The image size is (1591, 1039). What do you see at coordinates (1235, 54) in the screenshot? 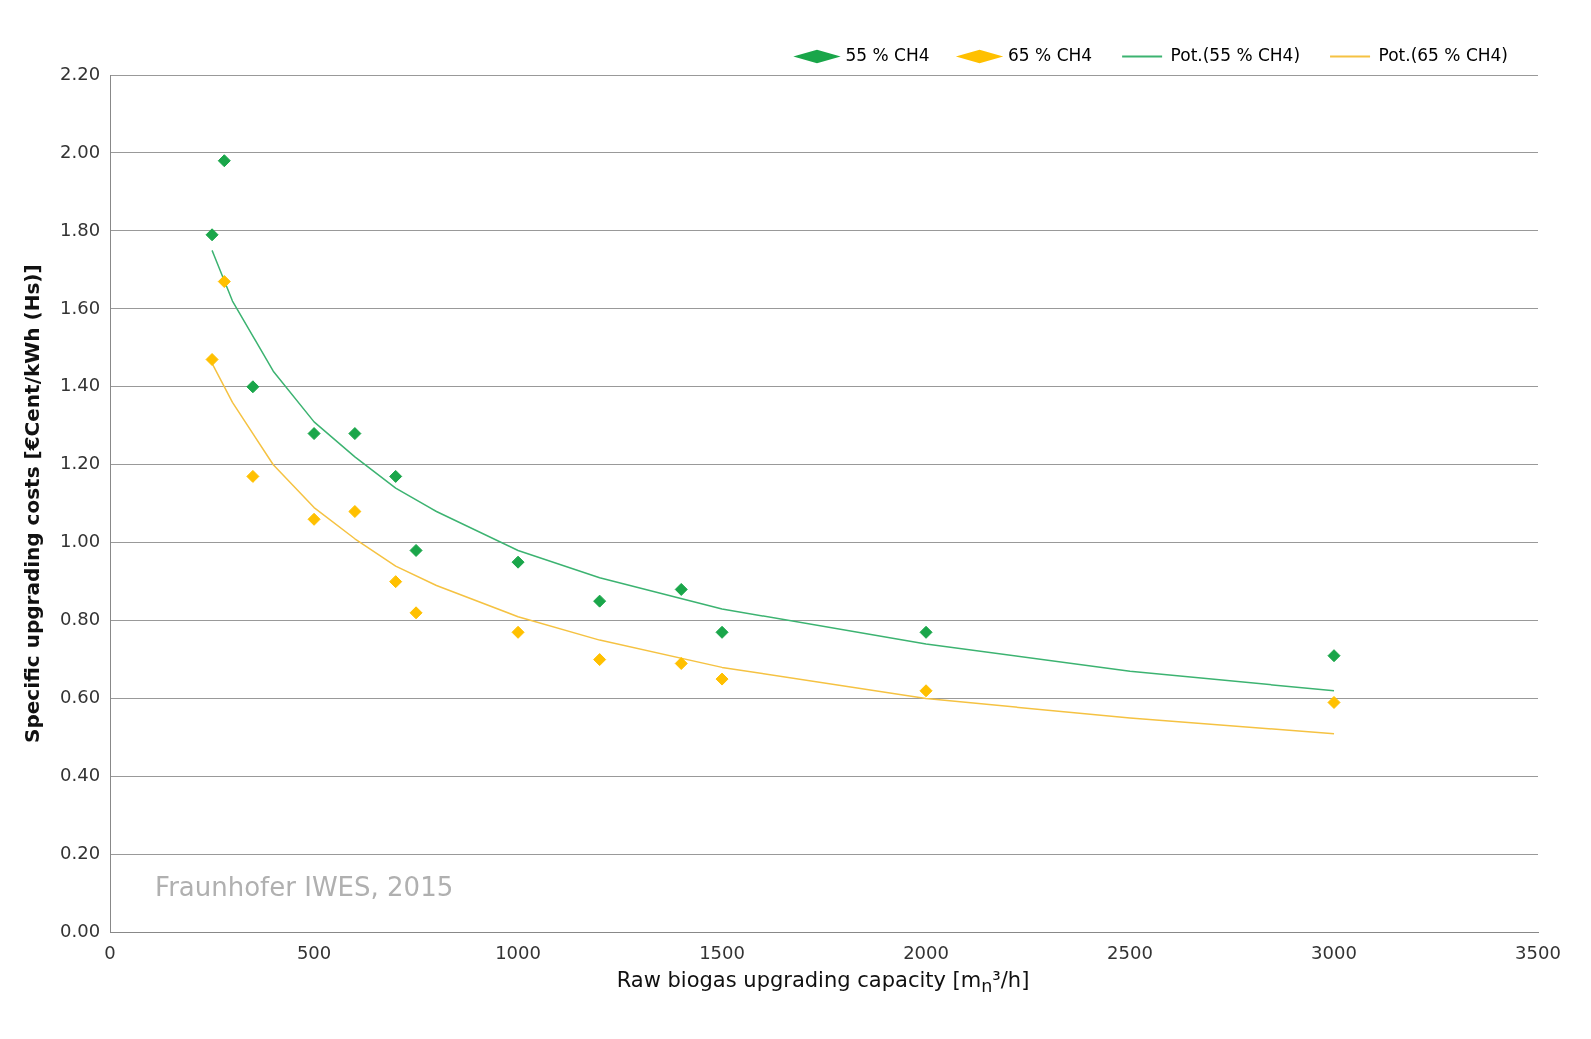
I see `legend-label: Pot.(55 % CH4)` at bounding box center [1235, 54].